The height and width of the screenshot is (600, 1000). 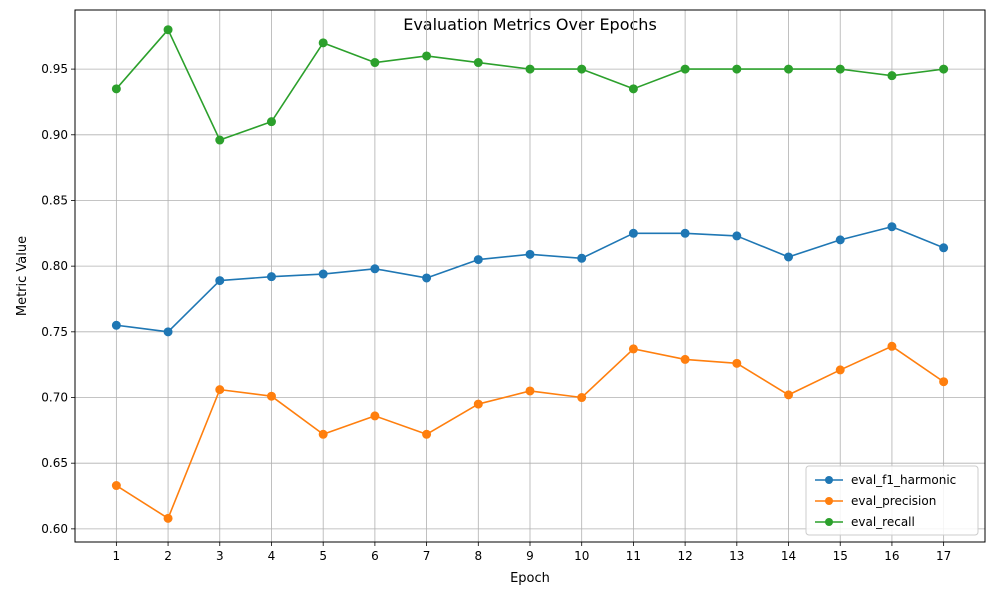 What do you see at coordinates (272, 556) in the screenshot?
I see `x-tick-label: 4` at bounding box center [272, 556].